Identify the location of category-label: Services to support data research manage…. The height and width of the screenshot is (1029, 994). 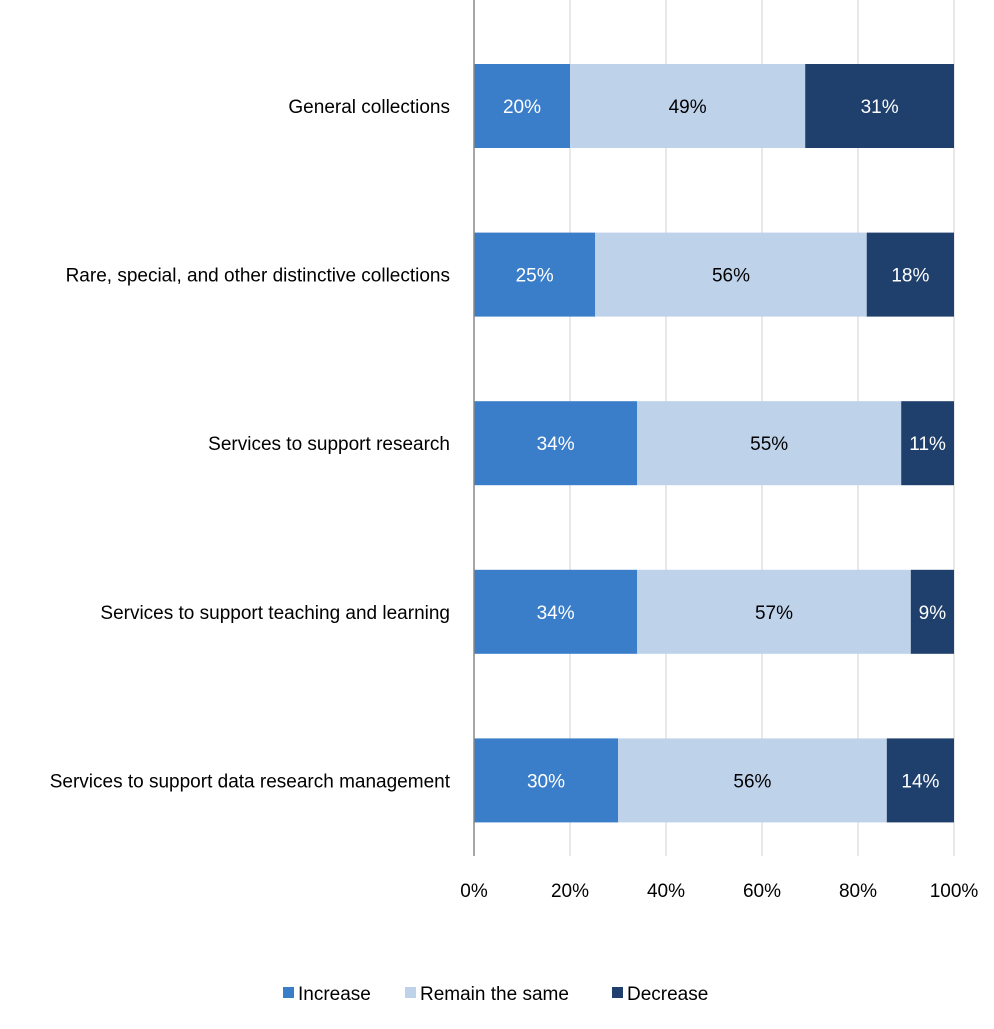
(250, 781).